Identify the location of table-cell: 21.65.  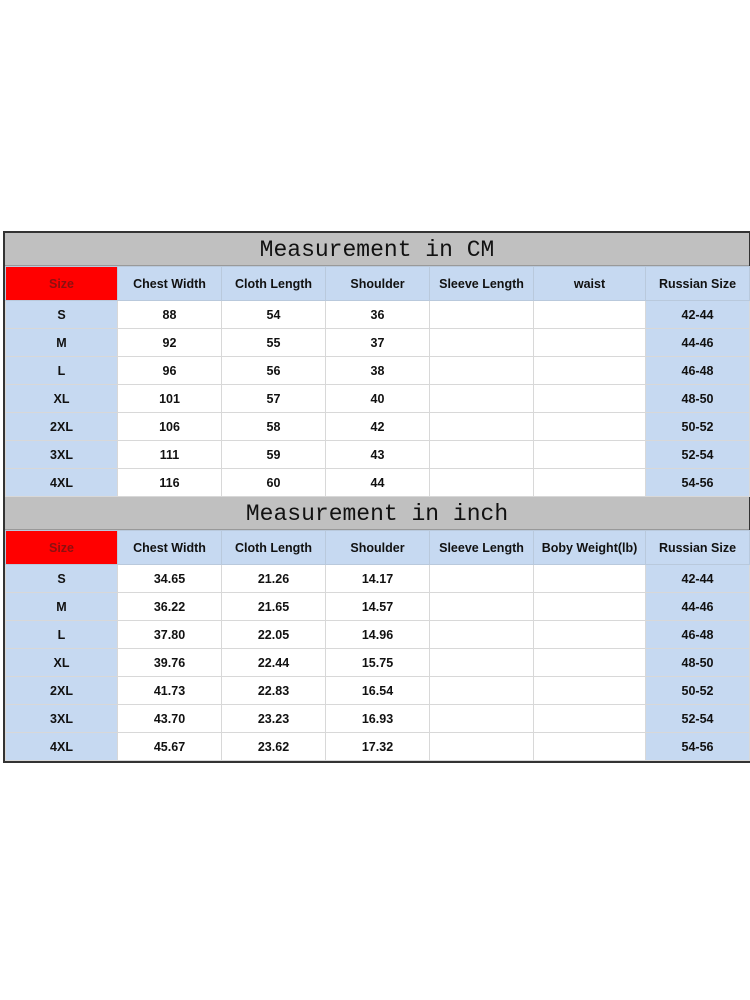
(273, 606).